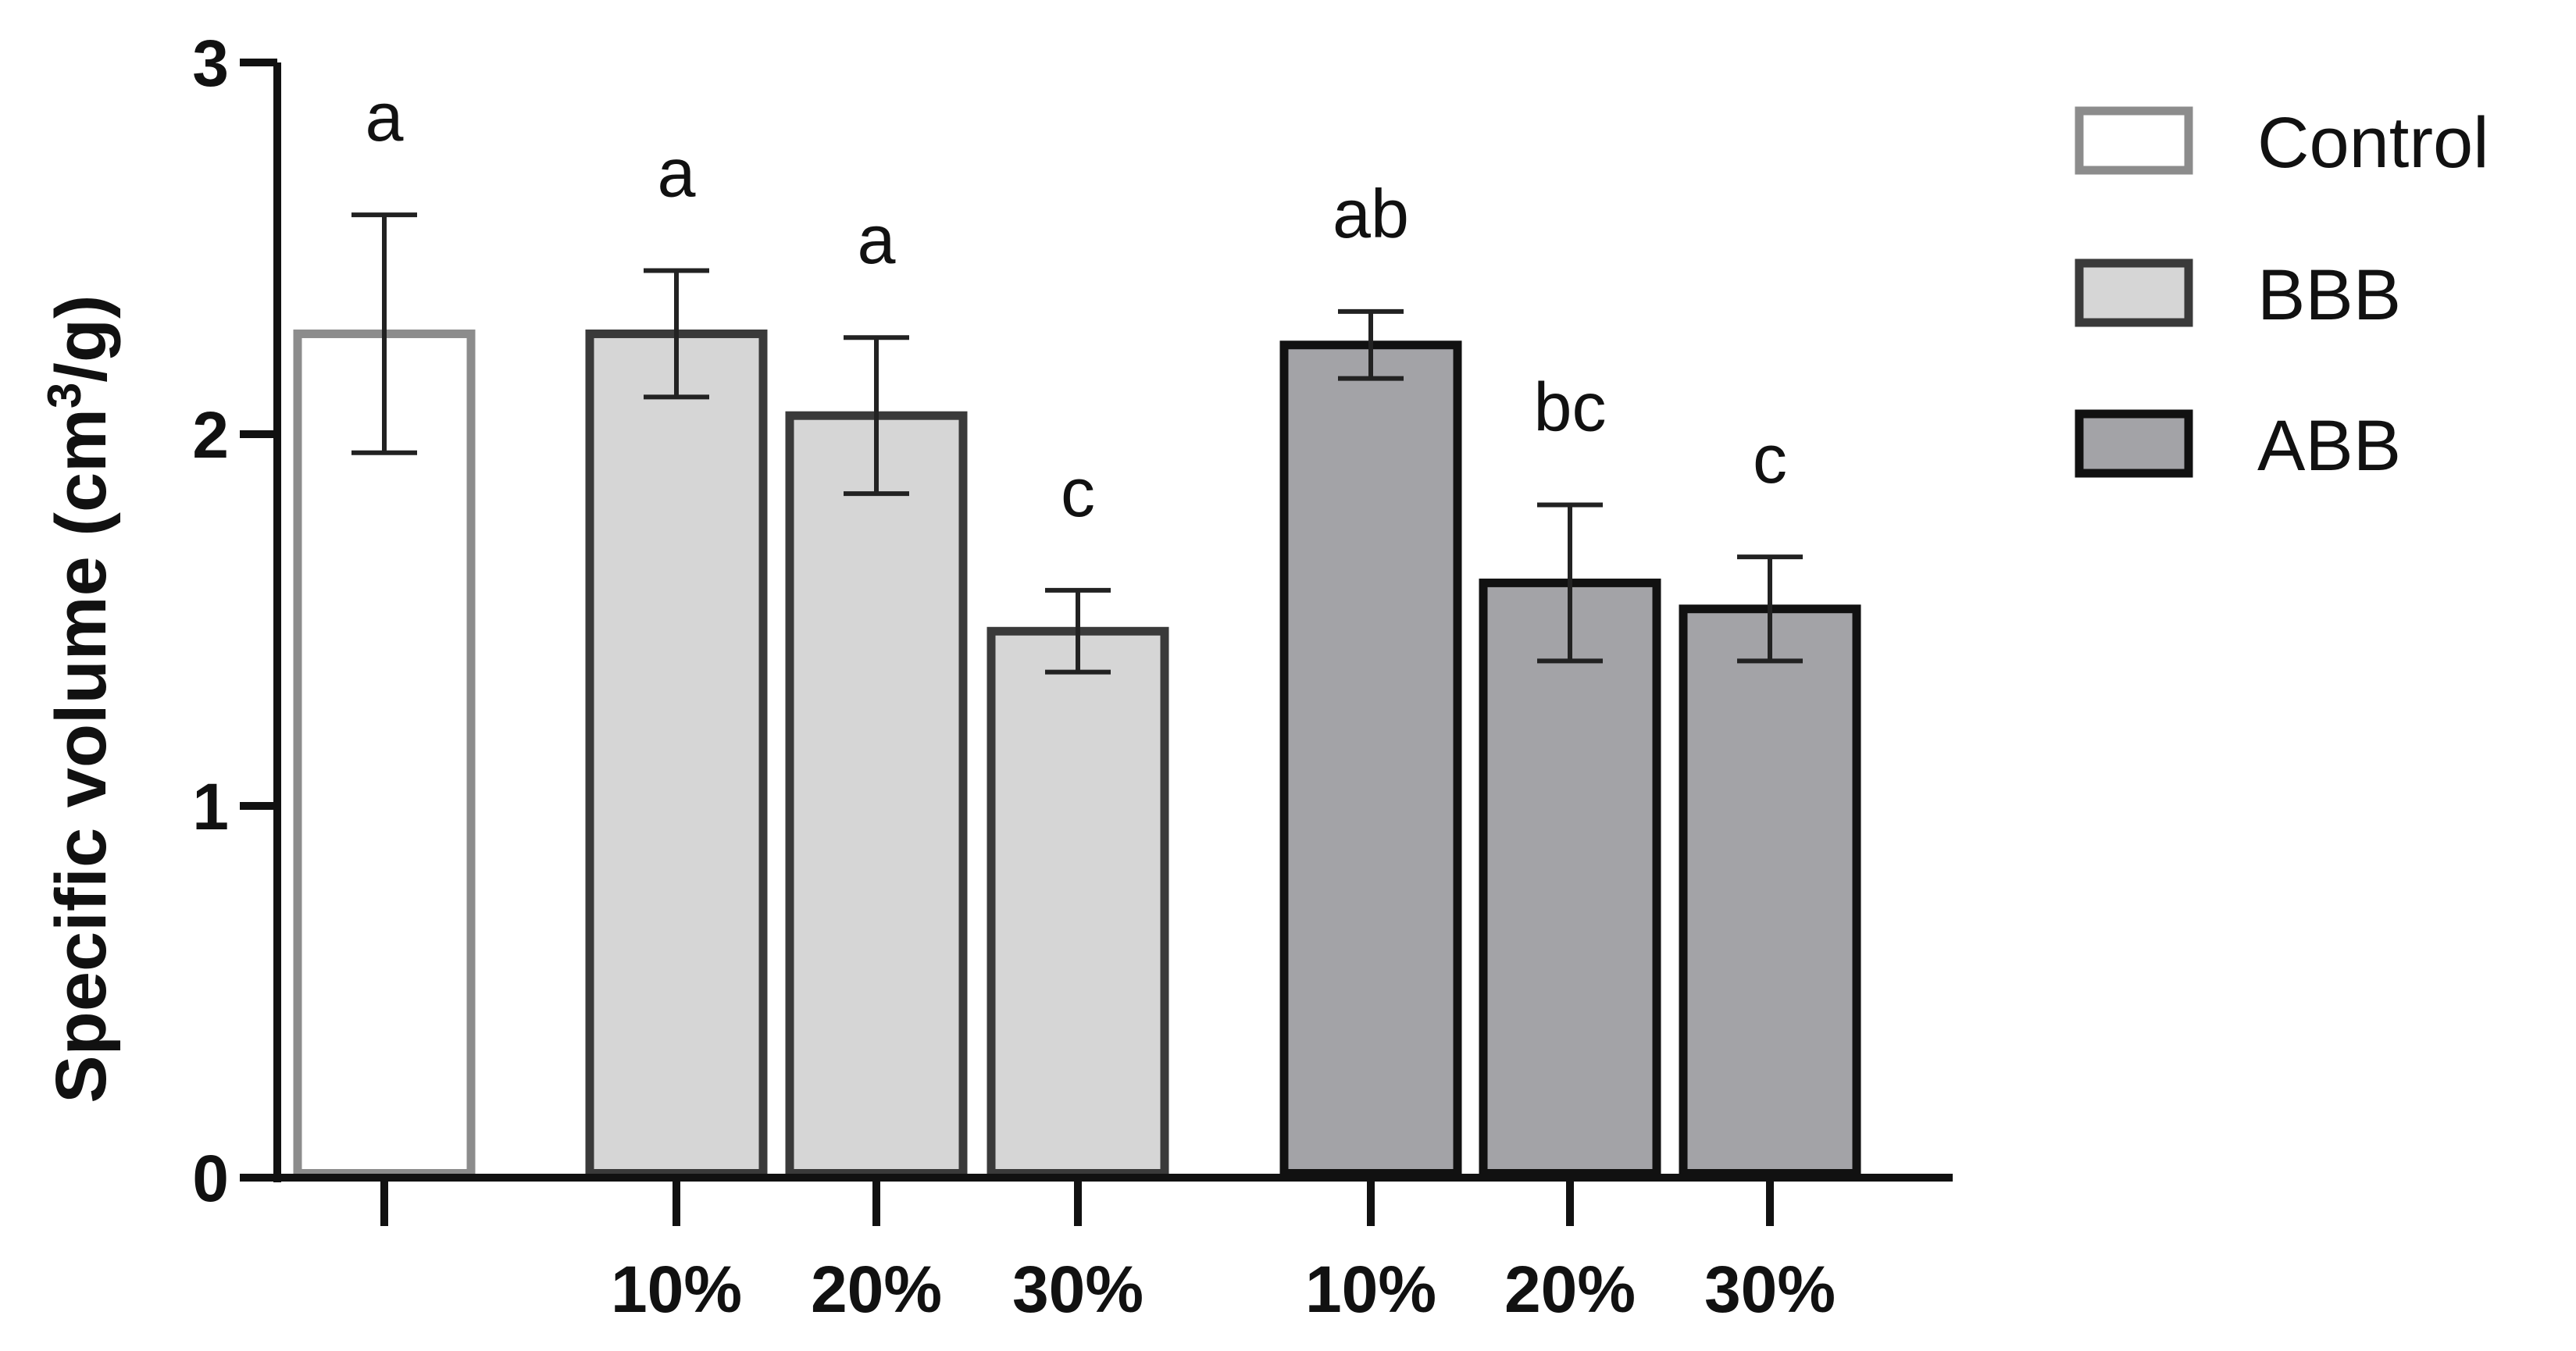 This screenshot has height=1351, width=2576. I want to click on significance-label: ab, so click(1371, 214).